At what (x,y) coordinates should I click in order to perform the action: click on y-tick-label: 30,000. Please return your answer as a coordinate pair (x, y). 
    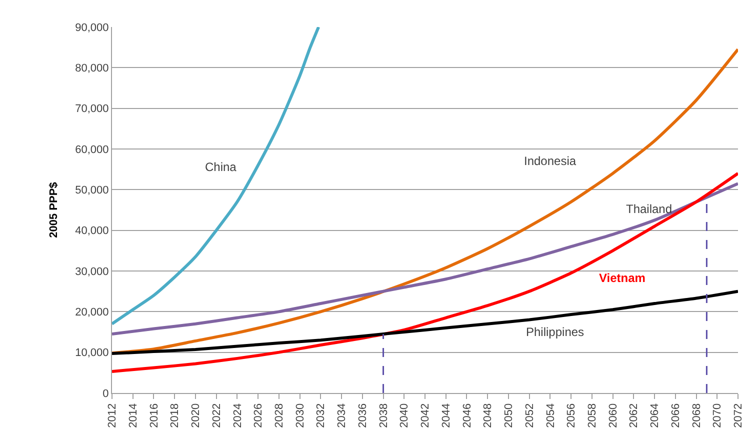
    Looking at the image, I should click on (92, 272).